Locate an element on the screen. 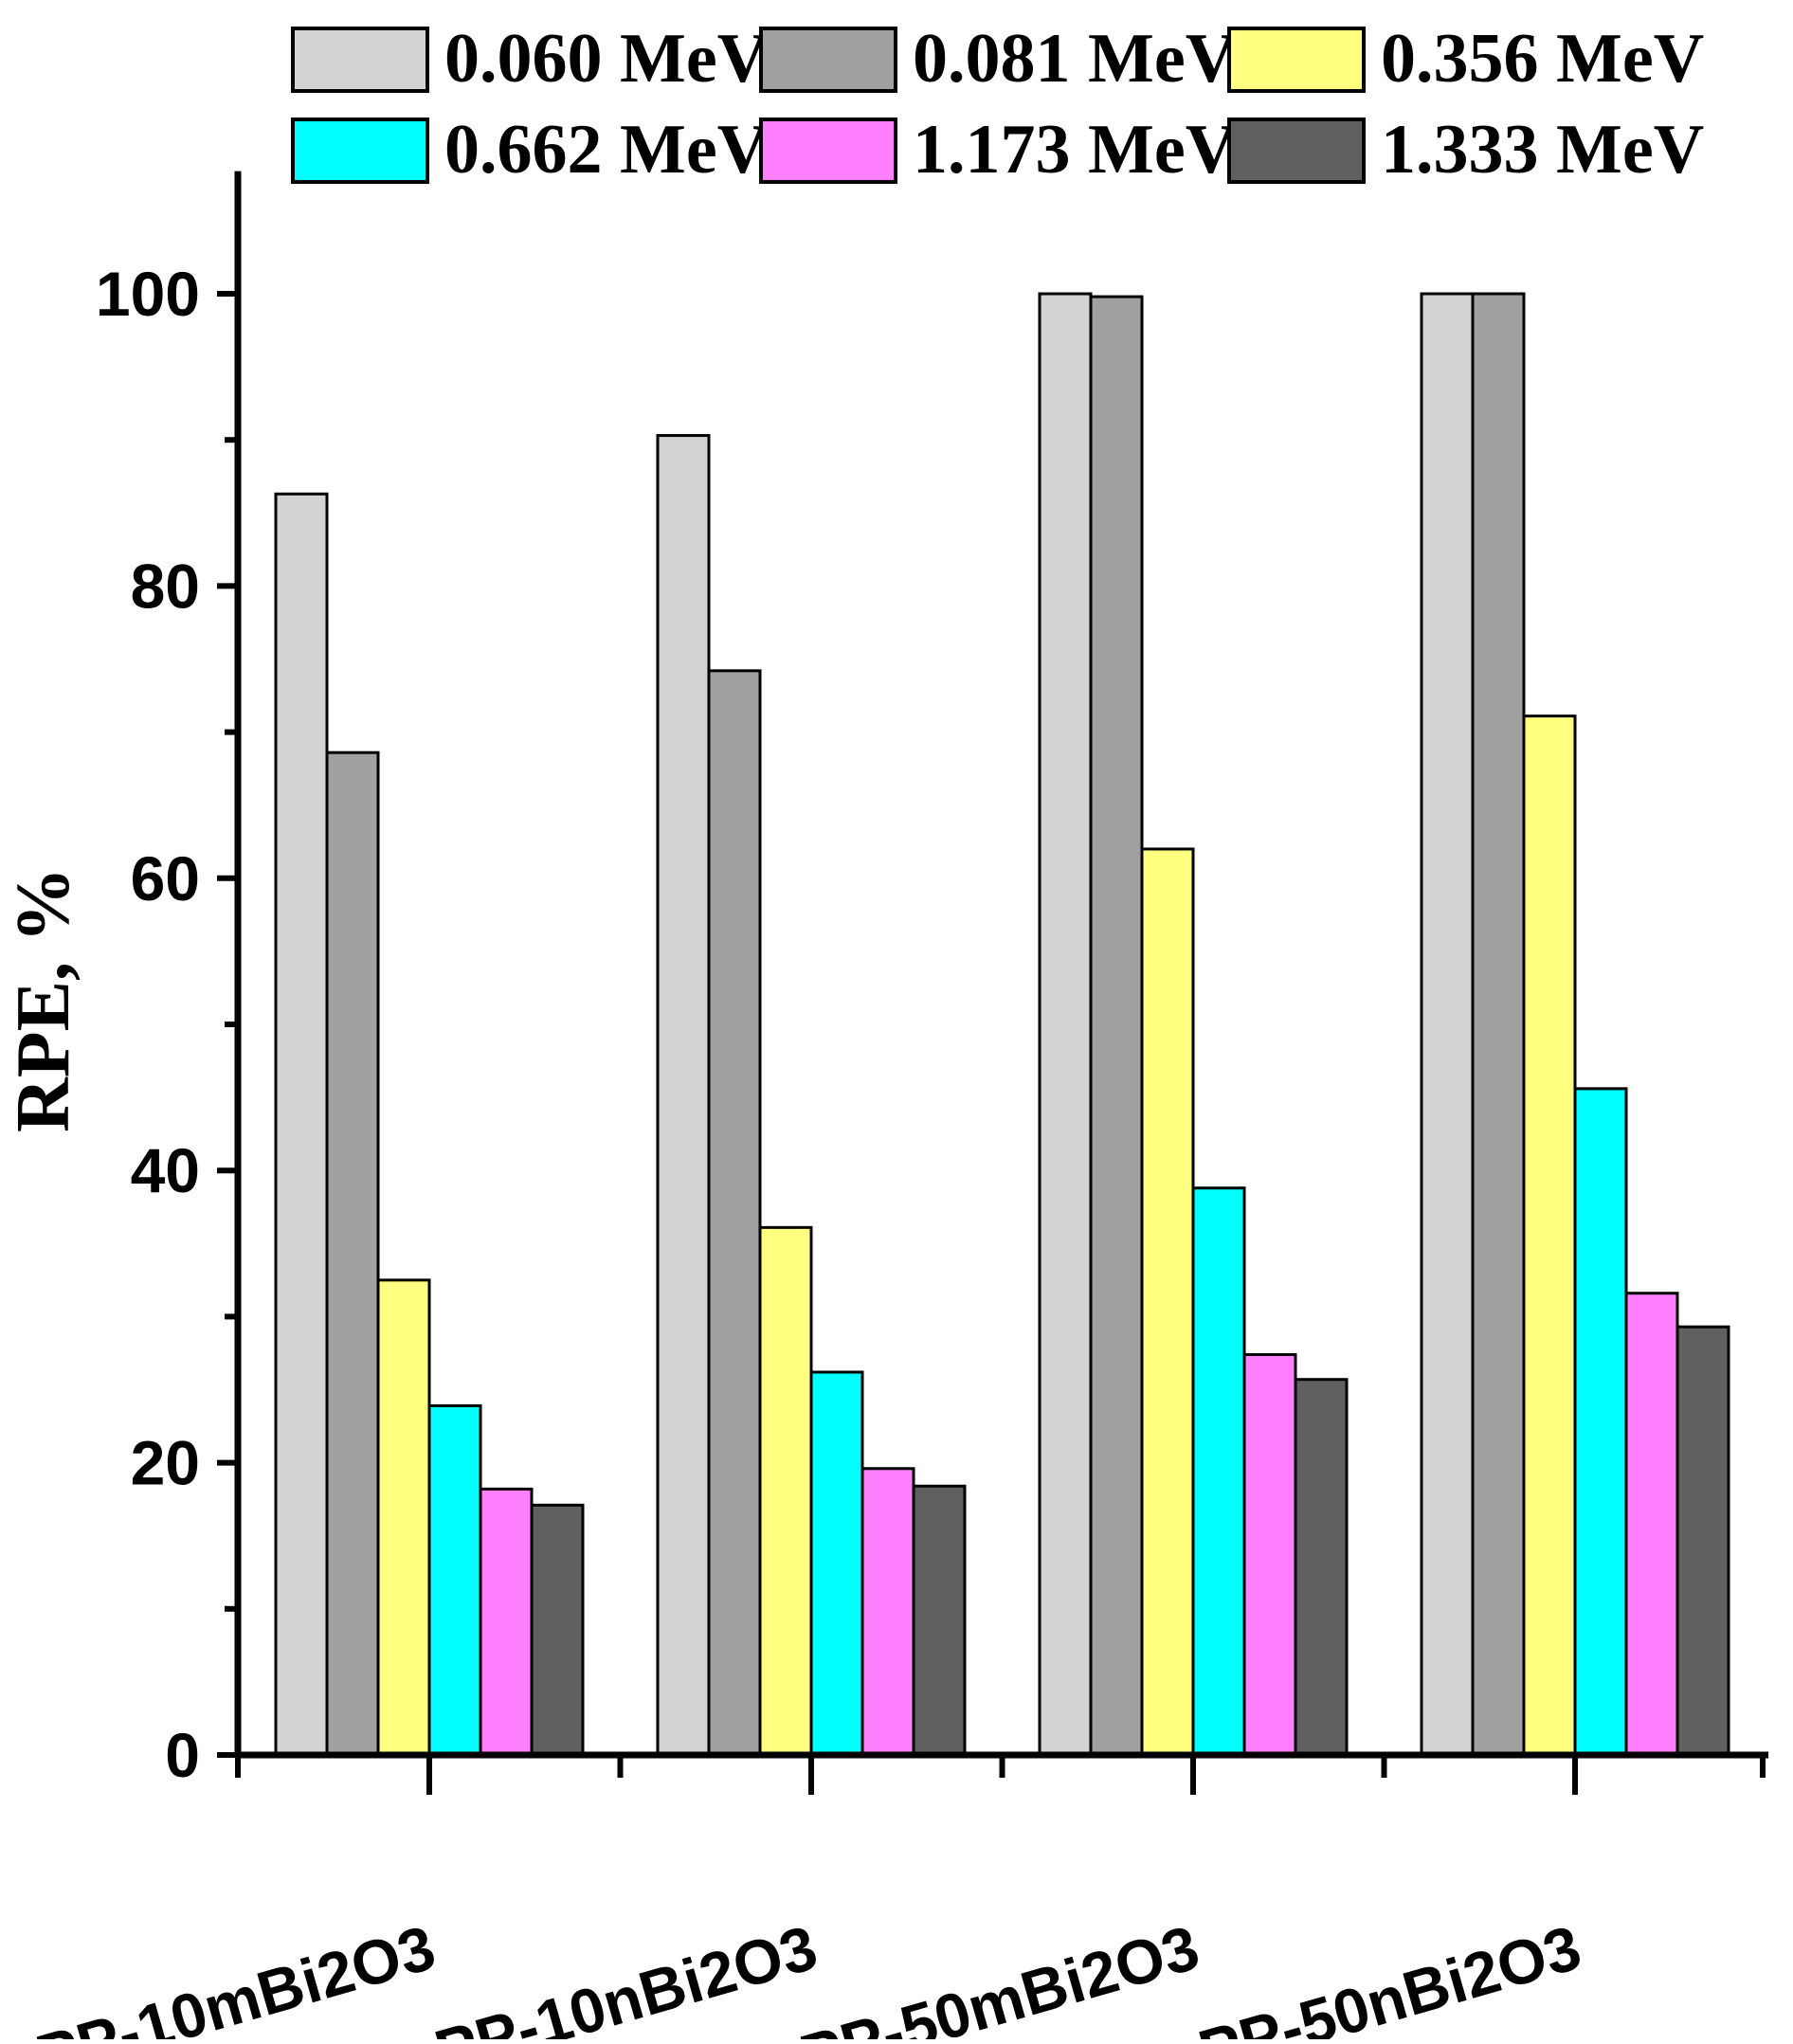  y-tick-label-0: 0 is located at coordinates (182, 1755).